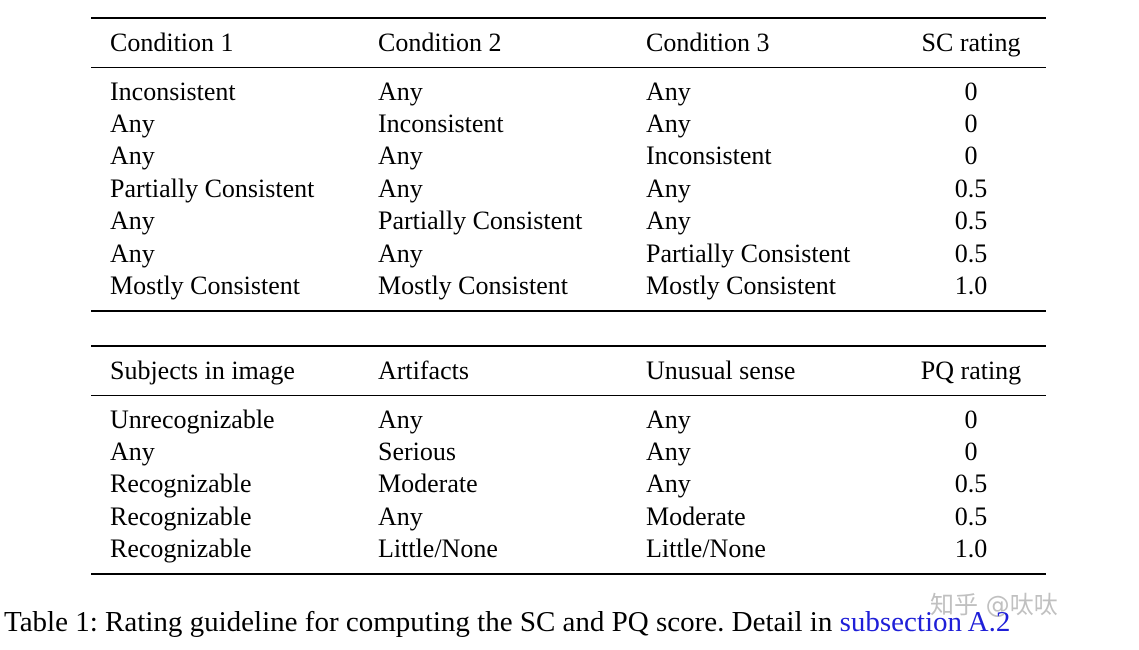 The image size is (1139, 650). What do you see at coordinates (568, 156) in the screenshot?
I see `table-row: Any Any Inconsistent 0` at bounding box center [568, 156].